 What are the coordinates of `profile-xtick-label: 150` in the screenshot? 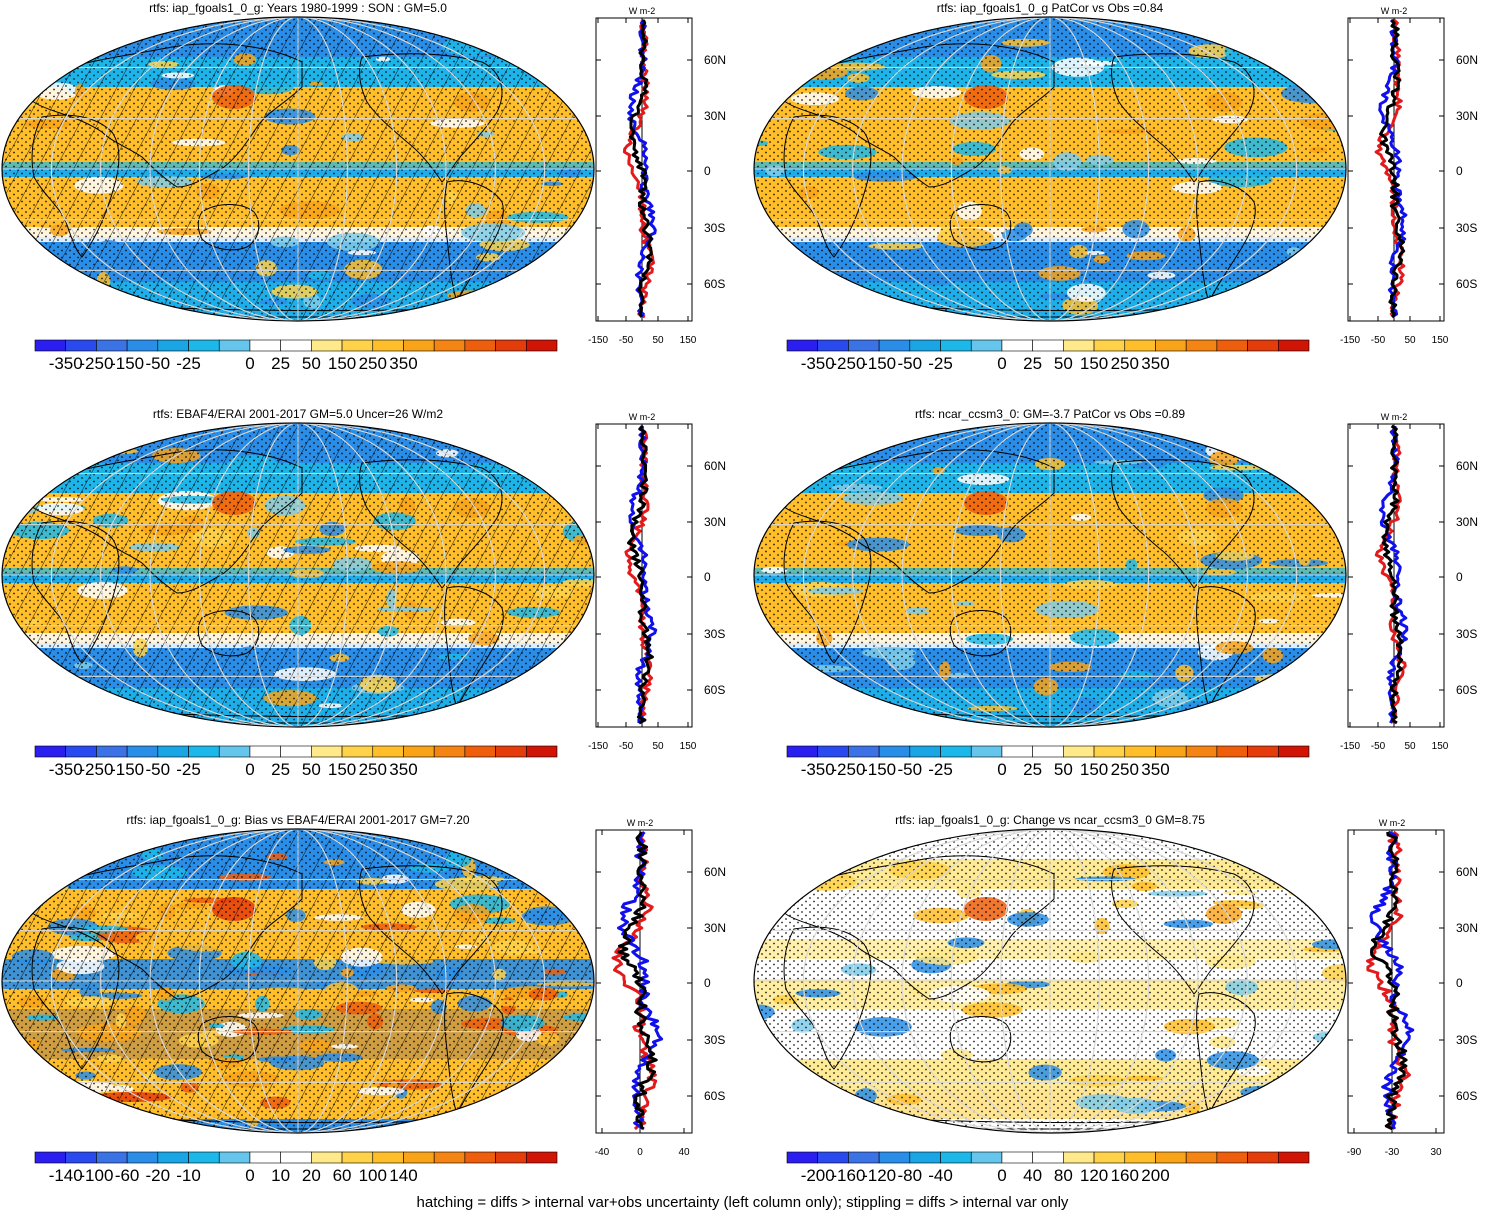 It's located at (1440, 340).